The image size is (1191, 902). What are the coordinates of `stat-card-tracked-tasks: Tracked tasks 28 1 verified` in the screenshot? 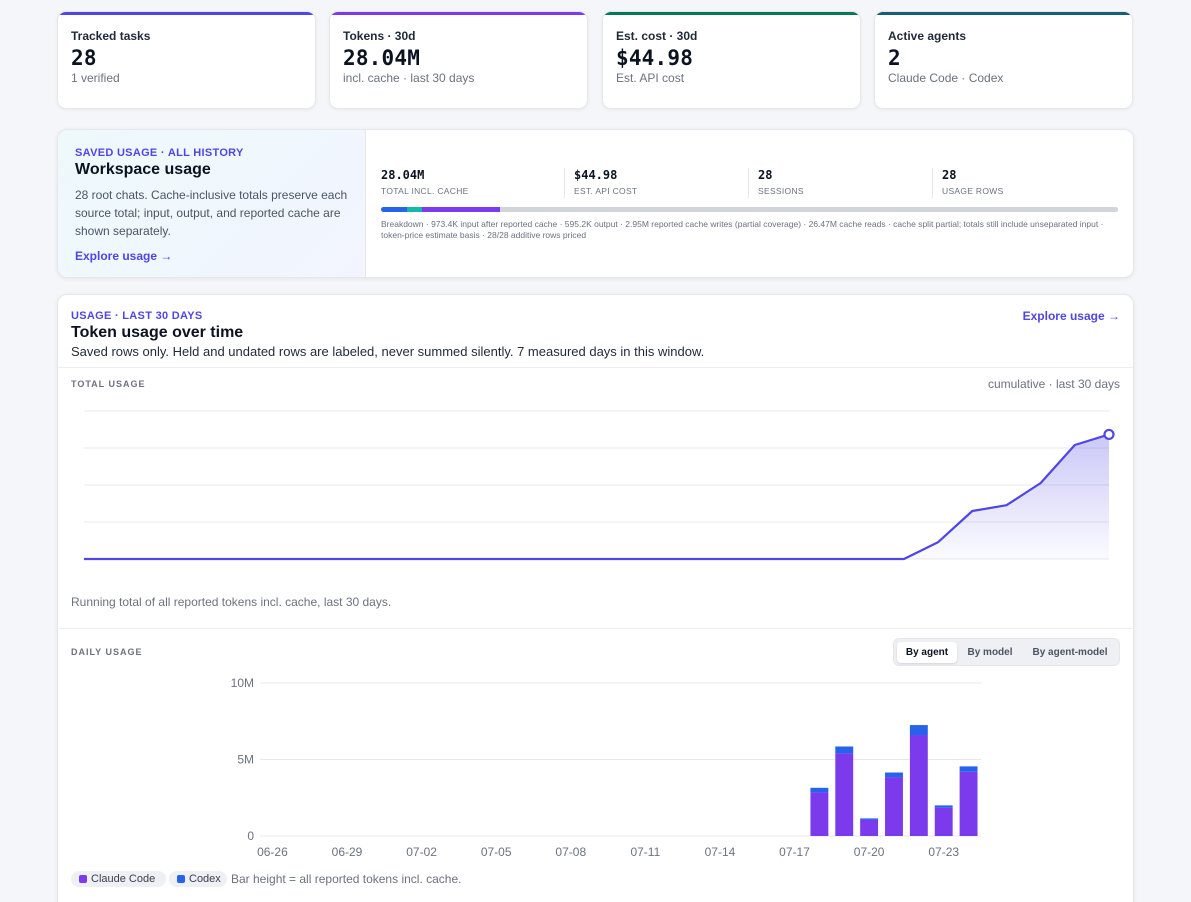 It's located at (186, 60).